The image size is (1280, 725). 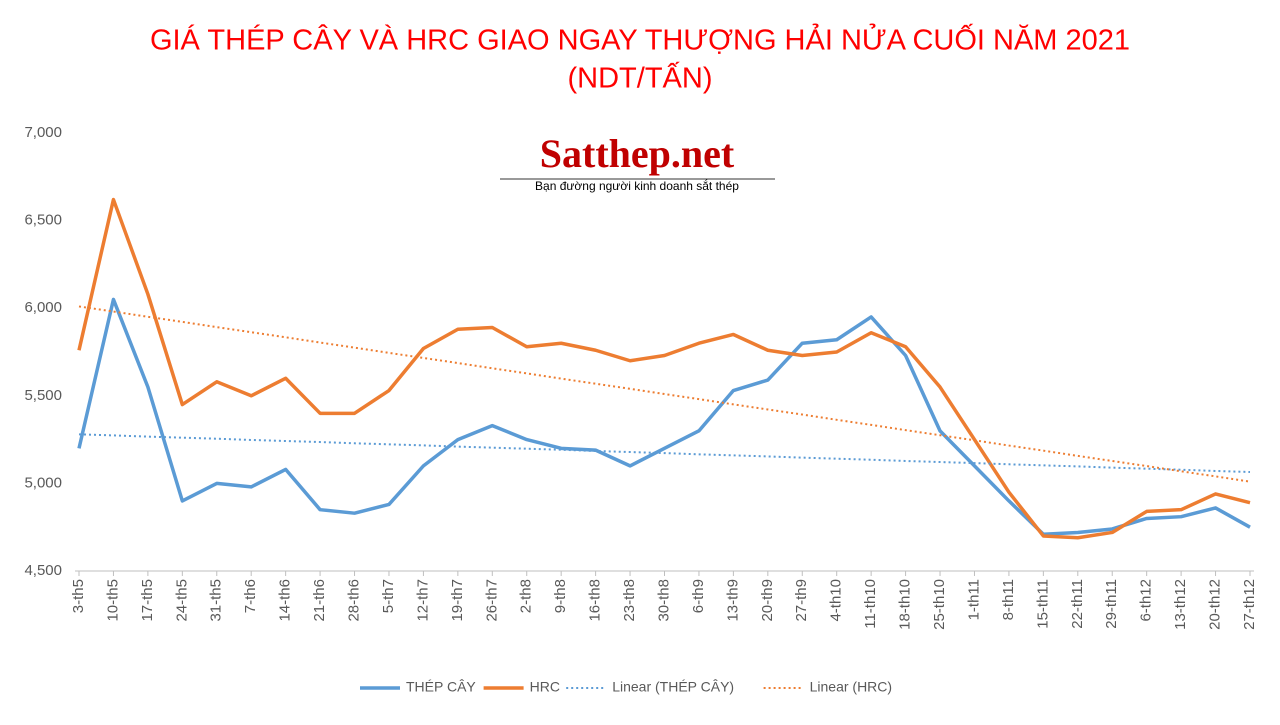 I want to click on y-tick-label: 4,500, so click(x=43, y=570).